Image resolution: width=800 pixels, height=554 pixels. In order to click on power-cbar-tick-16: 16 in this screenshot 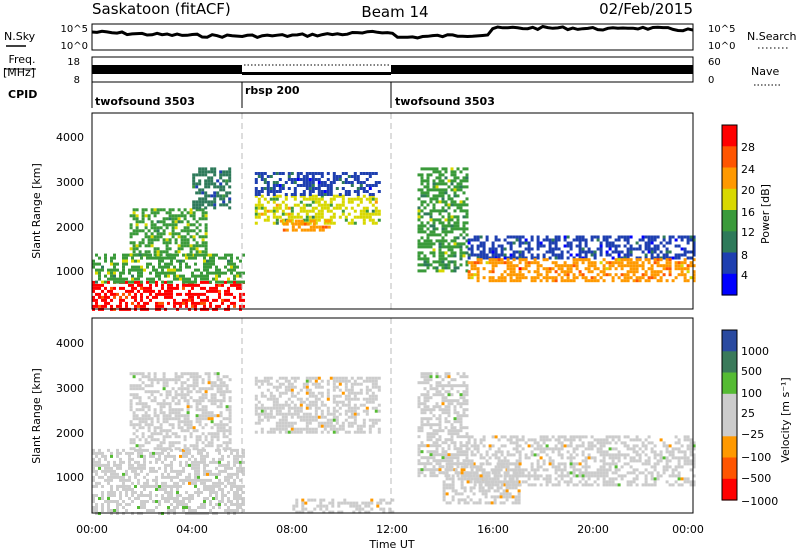, I will do `click(748, 212)`.